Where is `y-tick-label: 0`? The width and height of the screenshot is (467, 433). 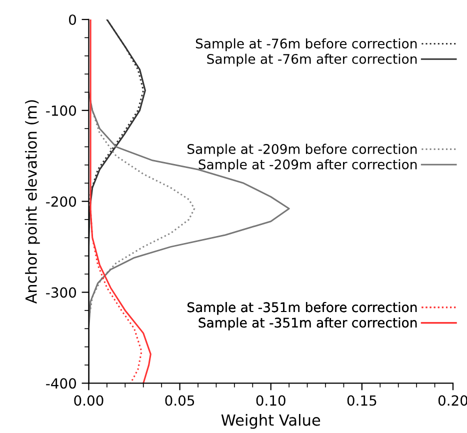 y-tick-label: 0 is located at coordinates (72, 19).